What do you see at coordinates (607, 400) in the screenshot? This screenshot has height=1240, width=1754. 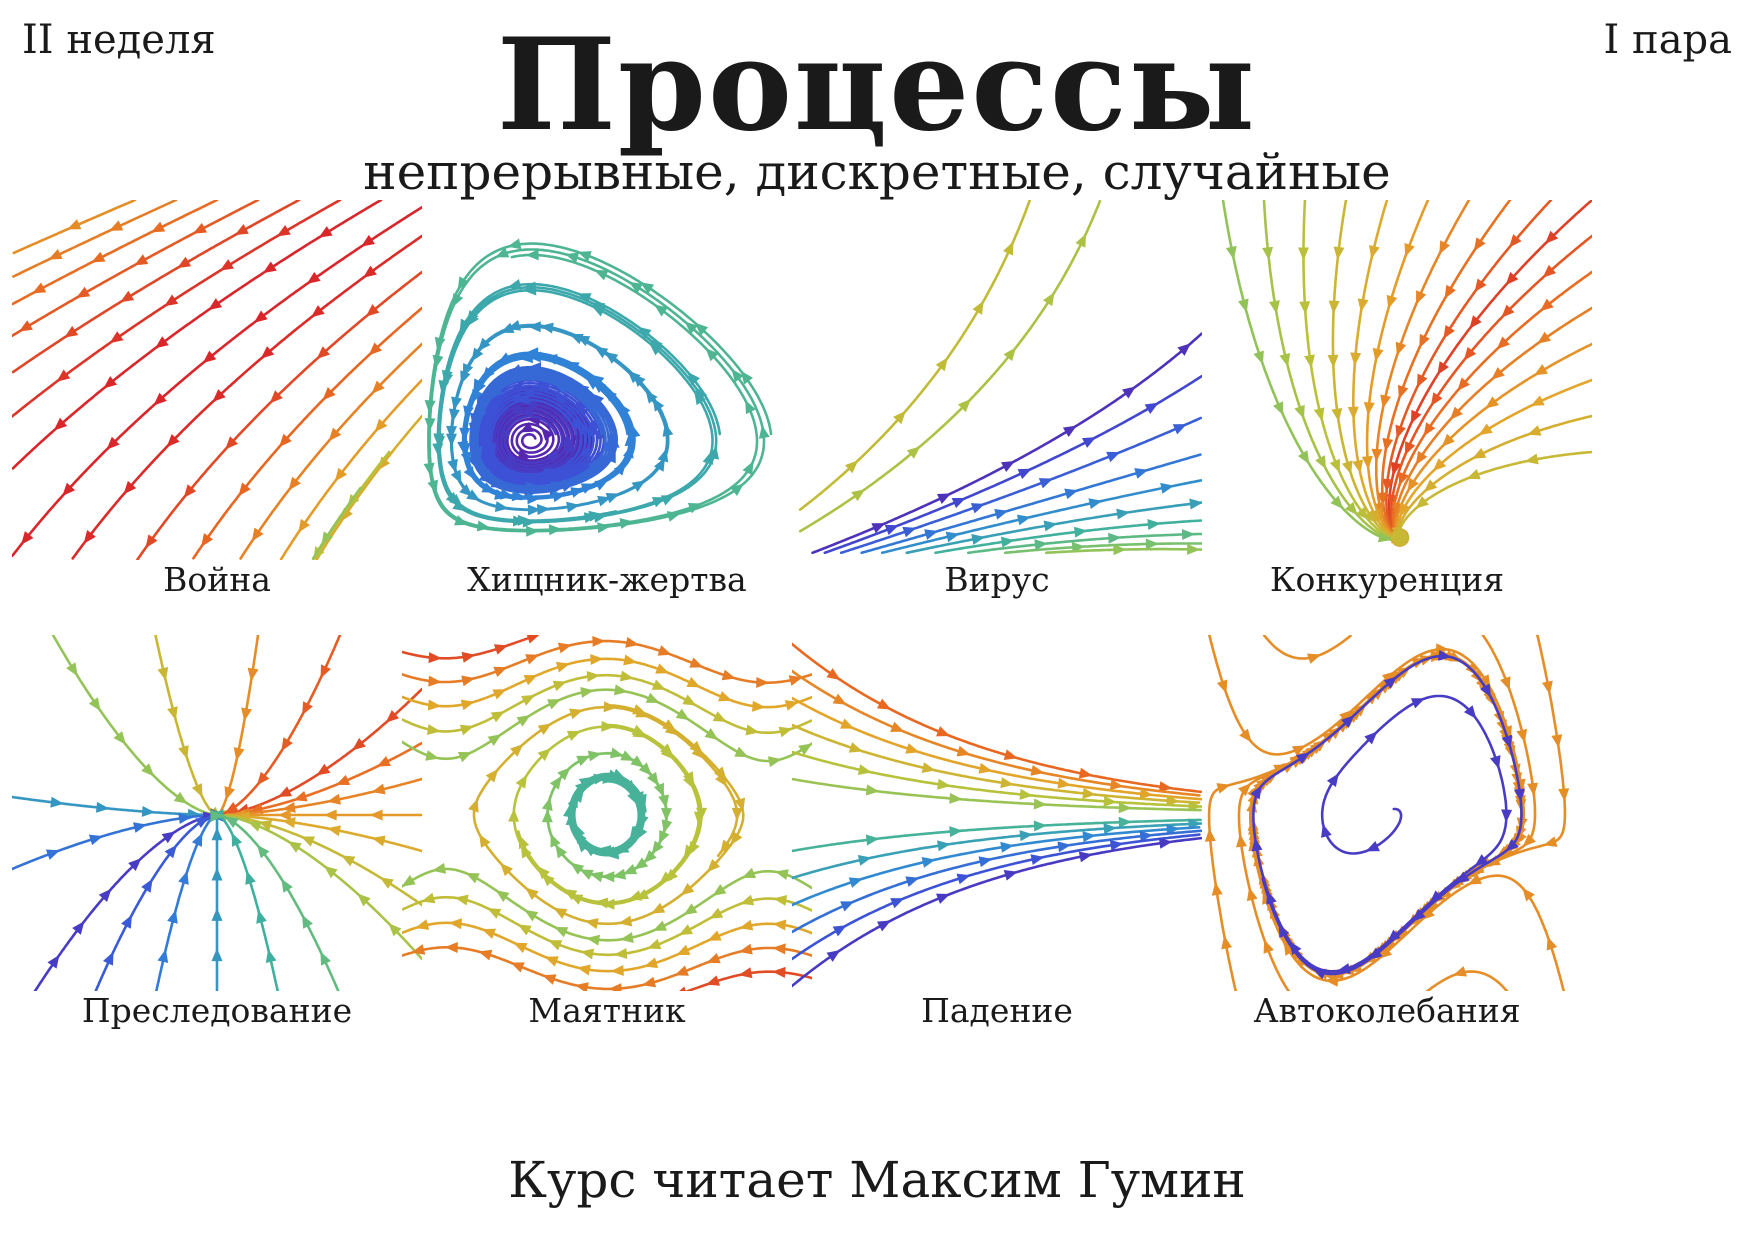 I see `predator-prey-flow-field` at bounding box center [607, 400].